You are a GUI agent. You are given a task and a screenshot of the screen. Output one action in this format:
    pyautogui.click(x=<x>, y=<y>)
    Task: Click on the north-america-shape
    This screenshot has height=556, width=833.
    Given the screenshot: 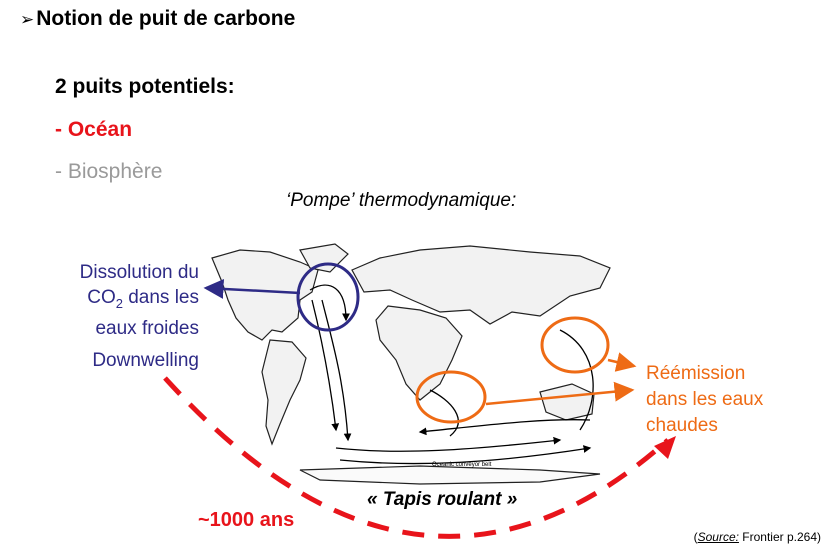 What is the action you would take?
    pyautogui.click(x=265, y=295)
    